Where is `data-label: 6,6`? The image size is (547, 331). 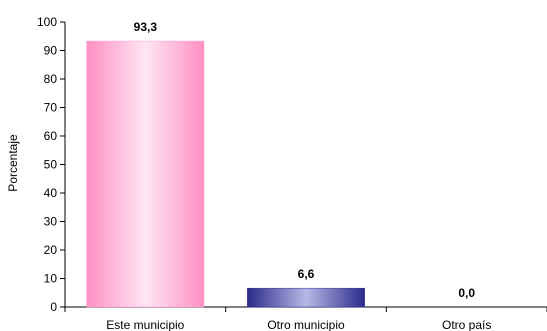 data-label: 6,6 is located at coordinates (306, 274).